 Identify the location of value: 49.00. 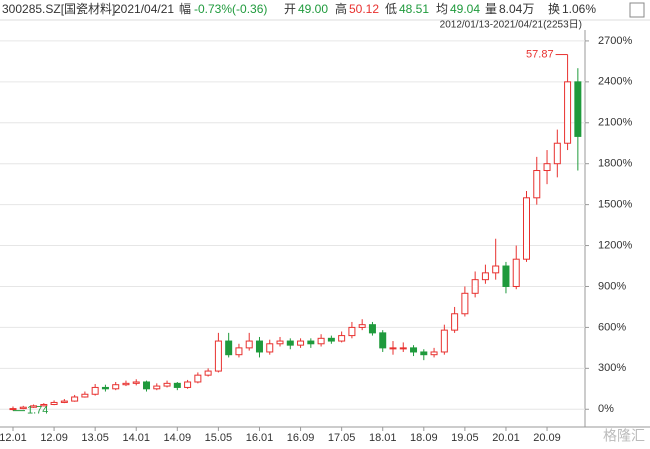
(313, 9).